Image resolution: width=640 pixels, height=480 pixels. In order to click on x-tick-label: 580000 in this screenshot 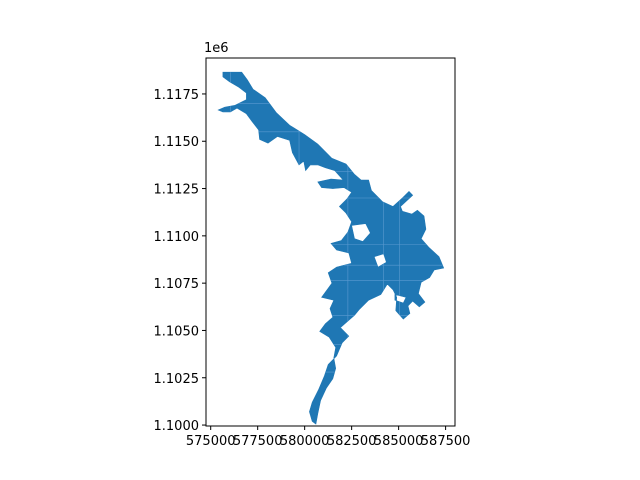, I will do `click(305, 441)`.